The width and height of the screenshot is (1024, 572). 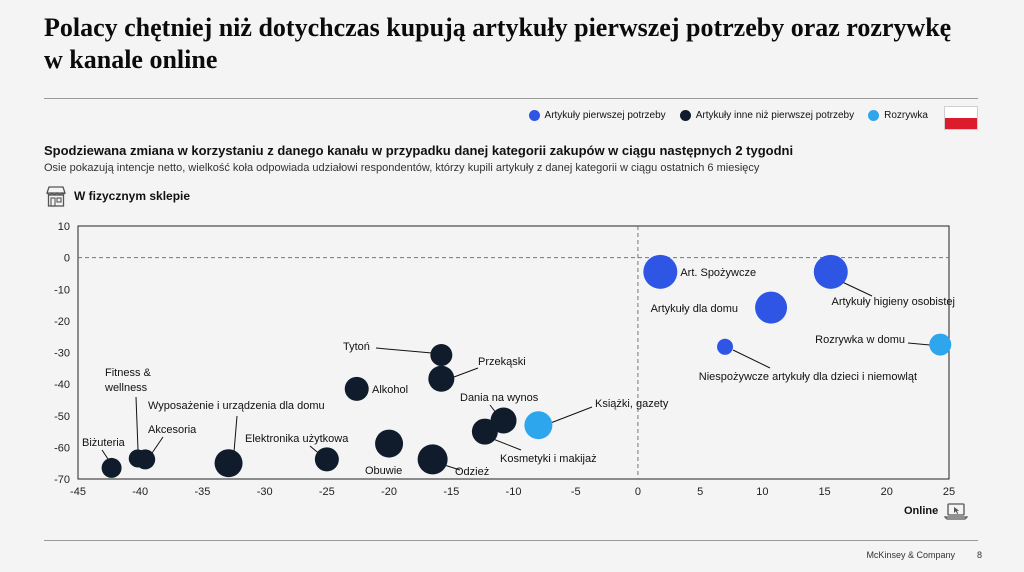 What do you see at coordinates (771, 307) in the screenshot?
I see `bubble-artyku-y-dla-domu` at bounding box center [771, 307].